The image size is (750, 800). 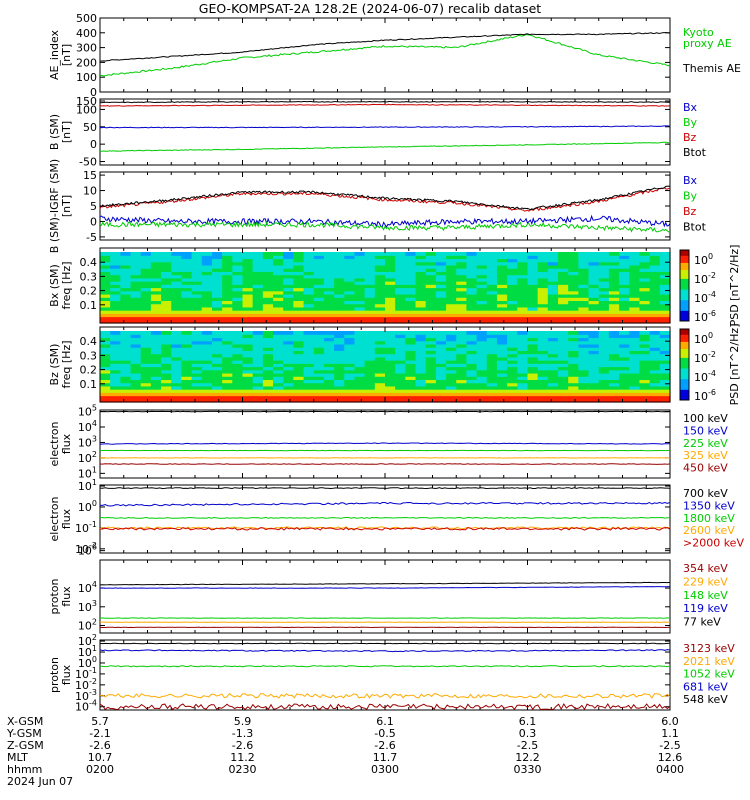 I want to click on flux-series-line, so click(x=385, y=666).